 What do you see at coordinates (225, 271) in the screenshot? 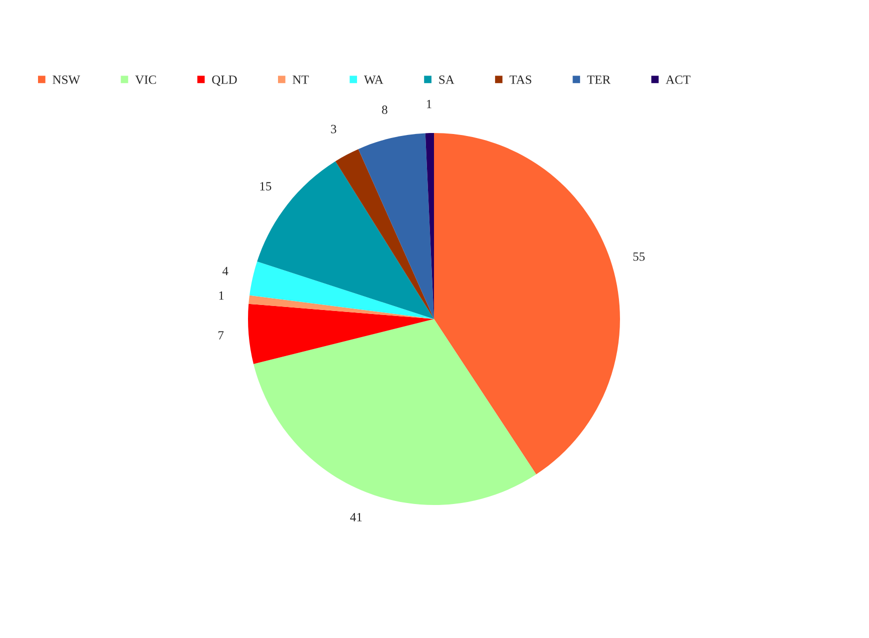
I see `data-label: 4` at bounding box center [225, 271].